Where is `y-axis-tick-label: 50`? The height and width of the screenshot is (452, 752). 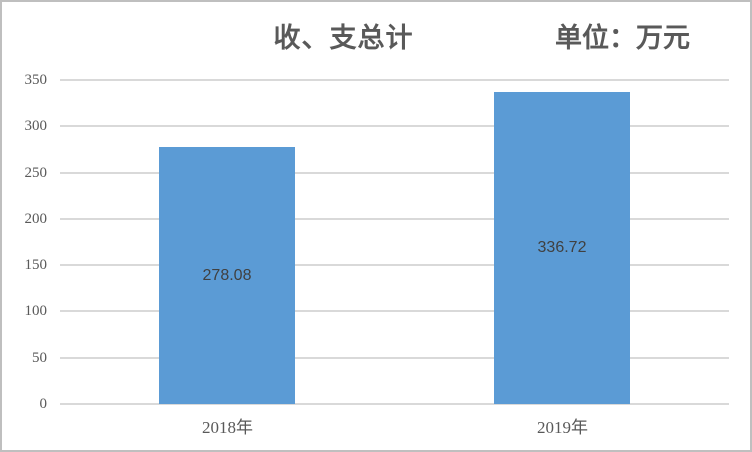
y-axis-tick-label: 50 is located at coordinates (39, 357).